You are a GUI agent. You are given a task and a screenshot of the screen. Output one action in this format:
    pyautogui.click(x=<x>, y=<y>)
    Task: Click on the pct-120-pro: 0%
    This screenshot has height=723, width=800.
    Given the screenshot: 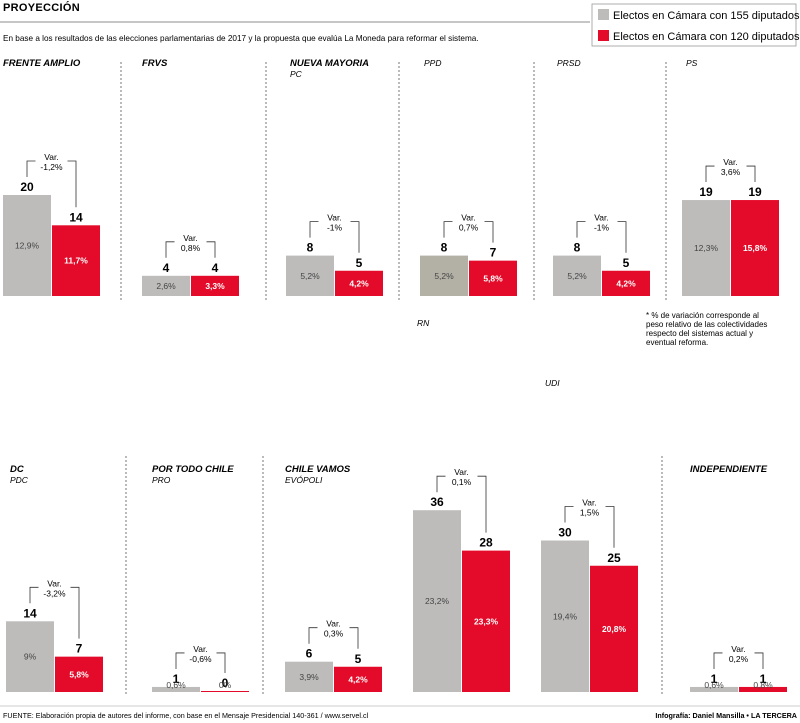 What is the action you would take?
    pyautogui.click(x=225, y=685)
    